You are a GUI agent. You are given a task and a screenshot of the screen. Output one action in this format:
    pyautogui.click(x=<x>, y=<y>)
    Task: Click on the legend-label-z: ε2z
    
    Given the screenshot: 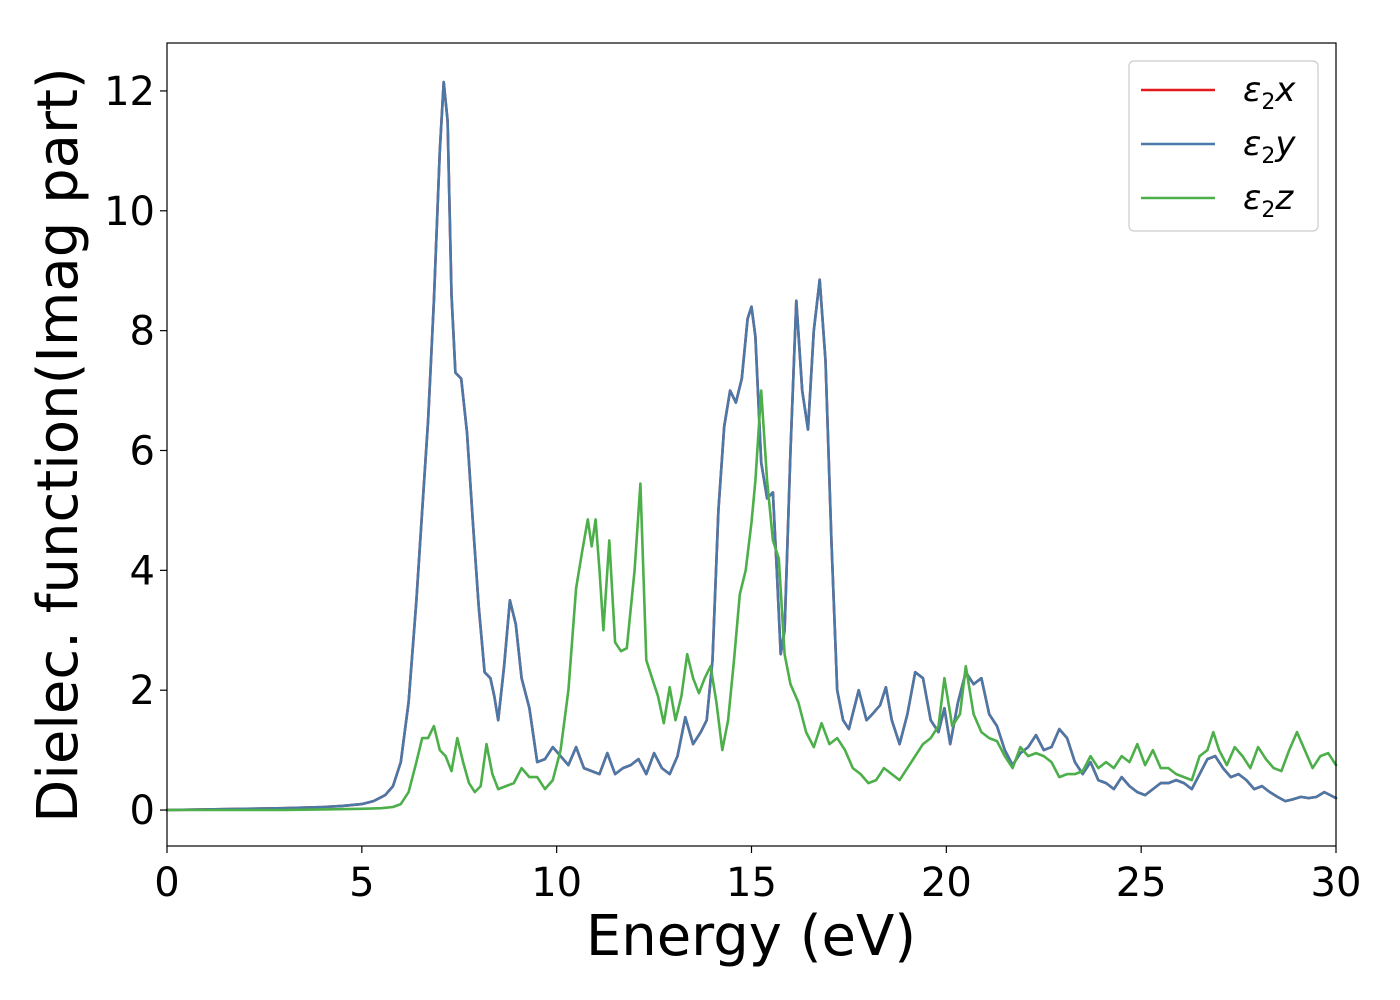 What is the action you would take?
    pyautogui.click(x=1268, y=200)
    